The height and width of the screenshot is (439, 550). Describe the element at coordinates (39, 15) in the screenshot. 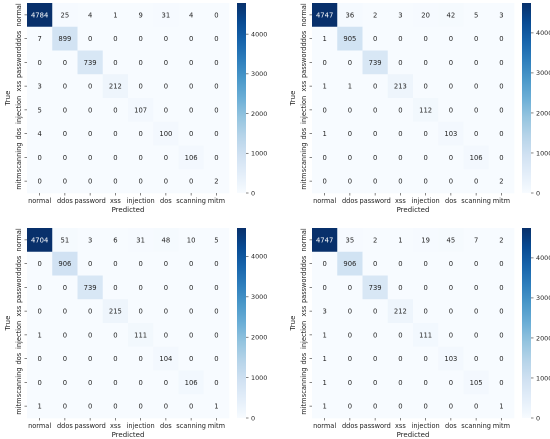

I see `cell-value-label: 4784` at that location.